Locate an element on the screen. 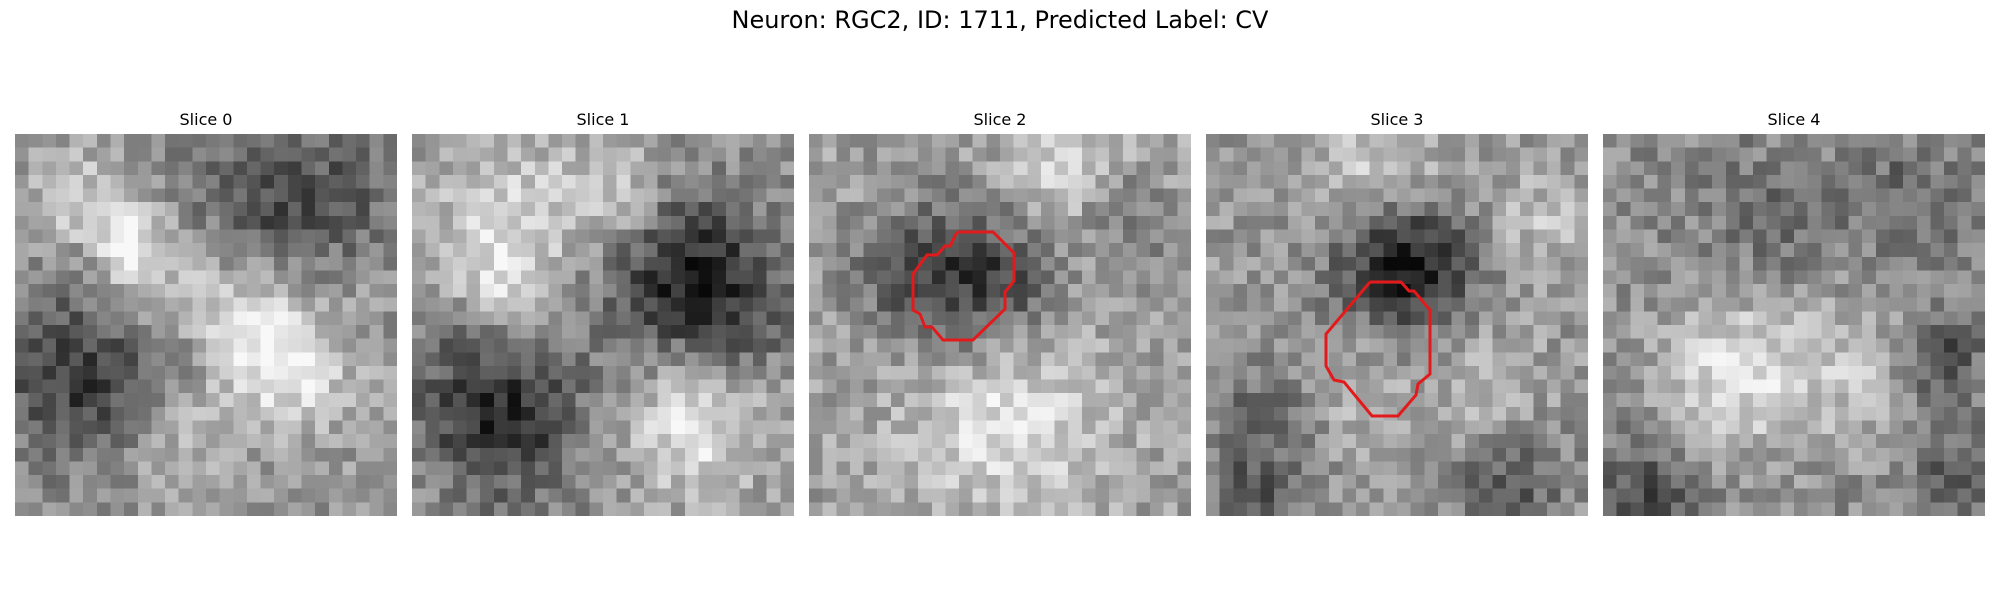 This screenshot has width=2000, height=600. slice-0-image is located at coordinates (206, 325).